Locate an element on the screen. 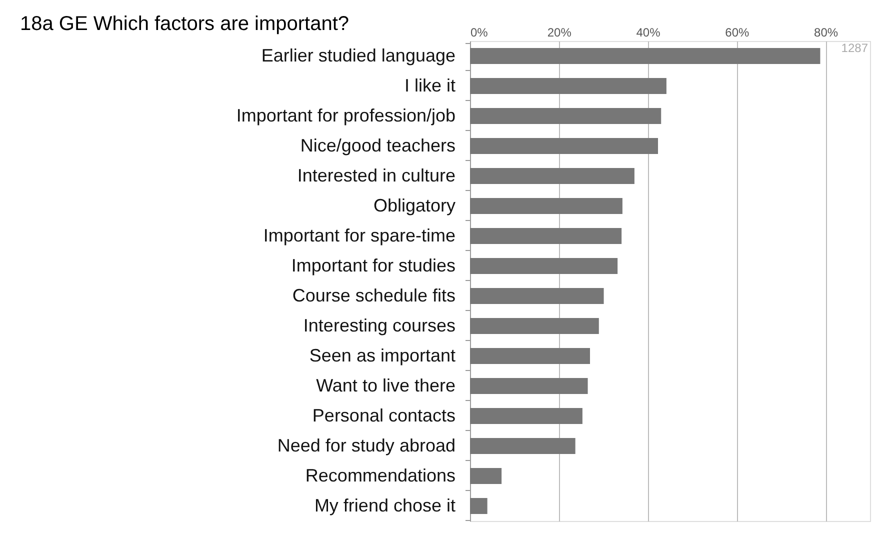 The image size is (894, 556). x-tick-label: 40% is located at coordinates (648, 33).